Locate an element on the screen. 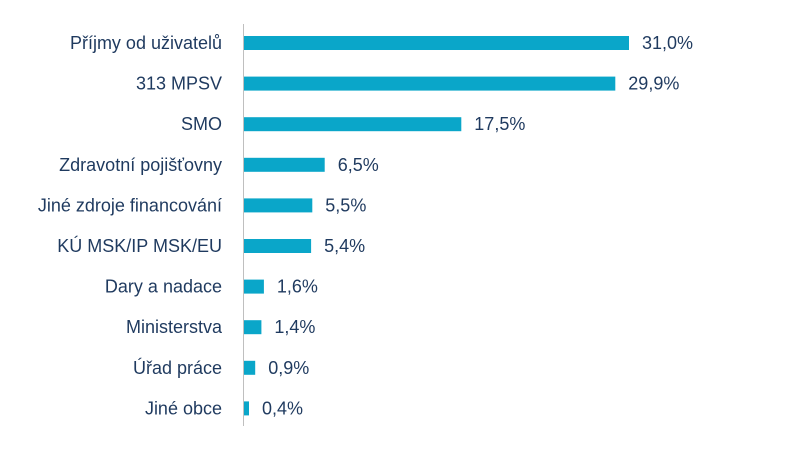 The width and height of the screenshot is (806, 450). value-label: 0,4% is located at coordinates (282, 408).